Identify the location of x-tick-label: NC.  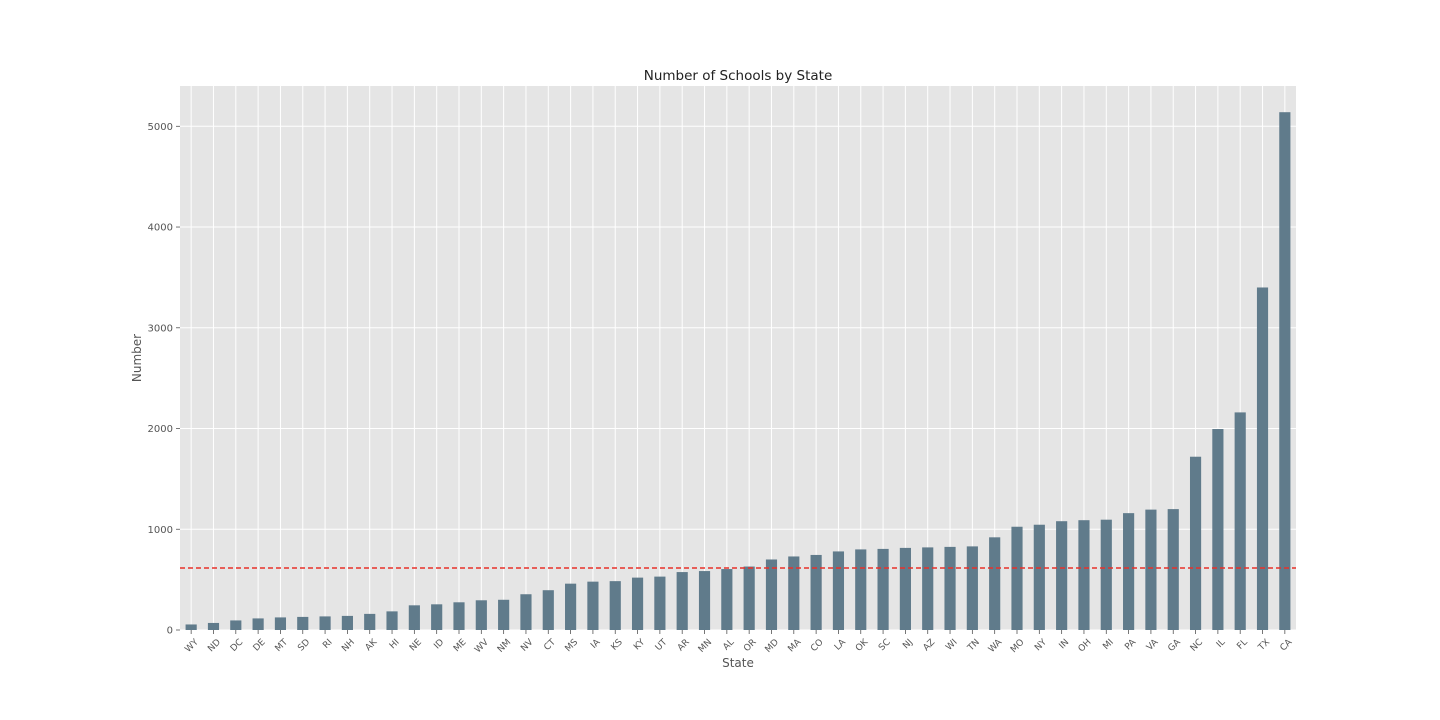
(1197, 646).